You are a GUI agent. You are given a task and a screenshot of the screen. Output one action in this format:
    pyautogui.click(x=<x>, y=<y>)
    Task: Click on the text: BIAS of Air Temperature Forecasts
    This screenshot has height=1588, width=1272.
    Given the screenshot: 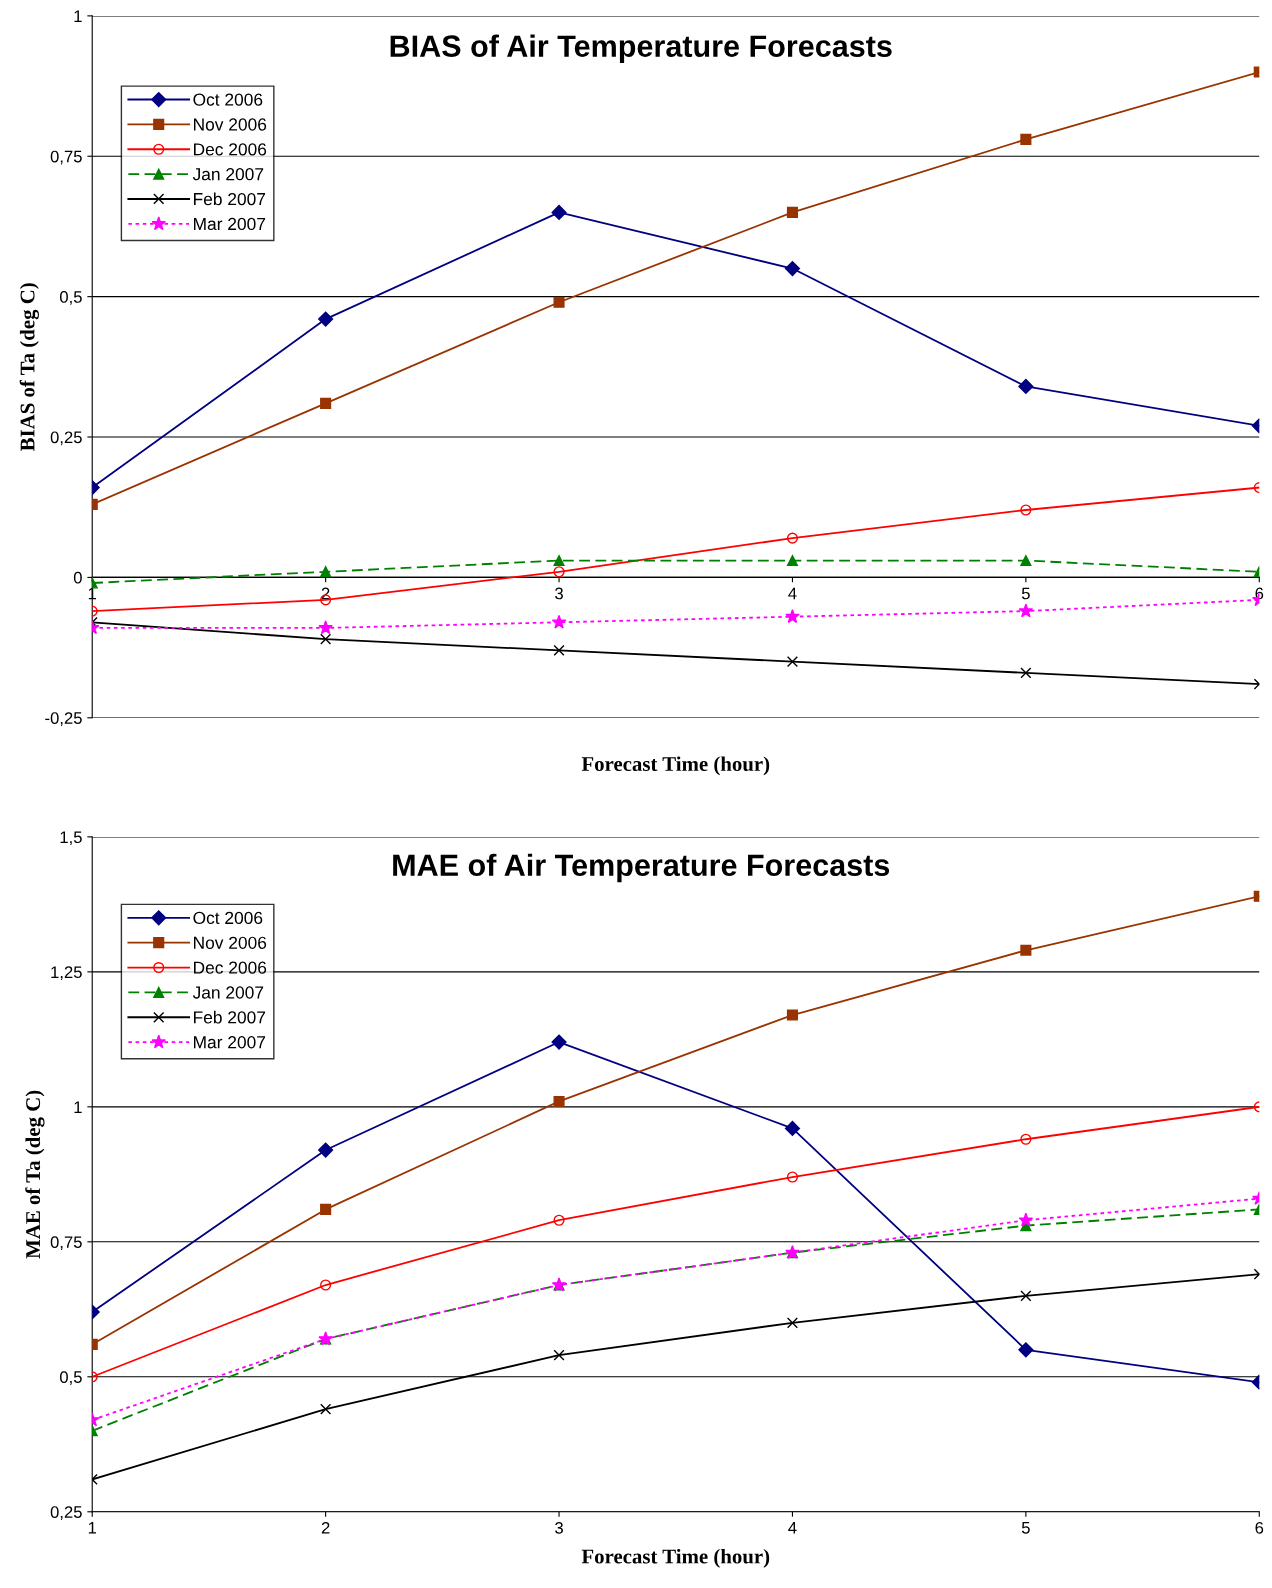 What is the action you would take?
    pyautogui.click(x=641, y=49)
    